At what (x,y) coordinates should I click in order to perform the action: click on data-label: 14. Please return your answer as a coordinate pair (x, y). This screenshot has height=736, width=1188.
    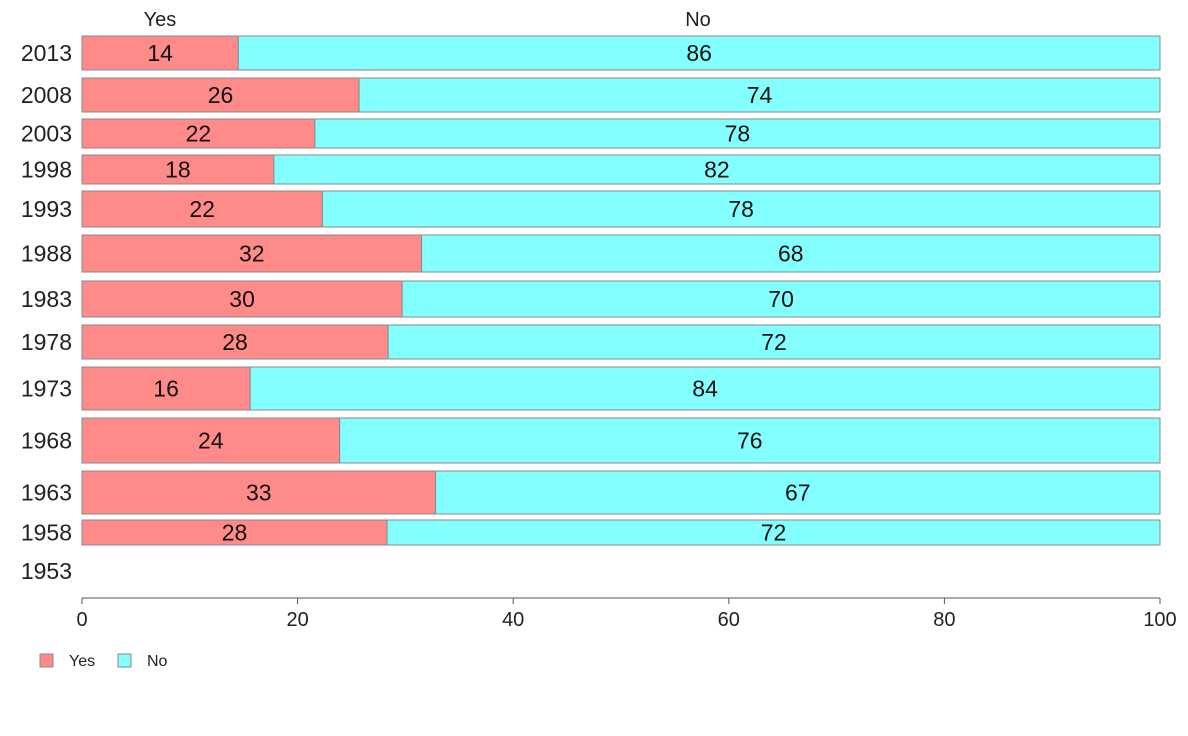
    Looking at the image, I should click on (160, 53).